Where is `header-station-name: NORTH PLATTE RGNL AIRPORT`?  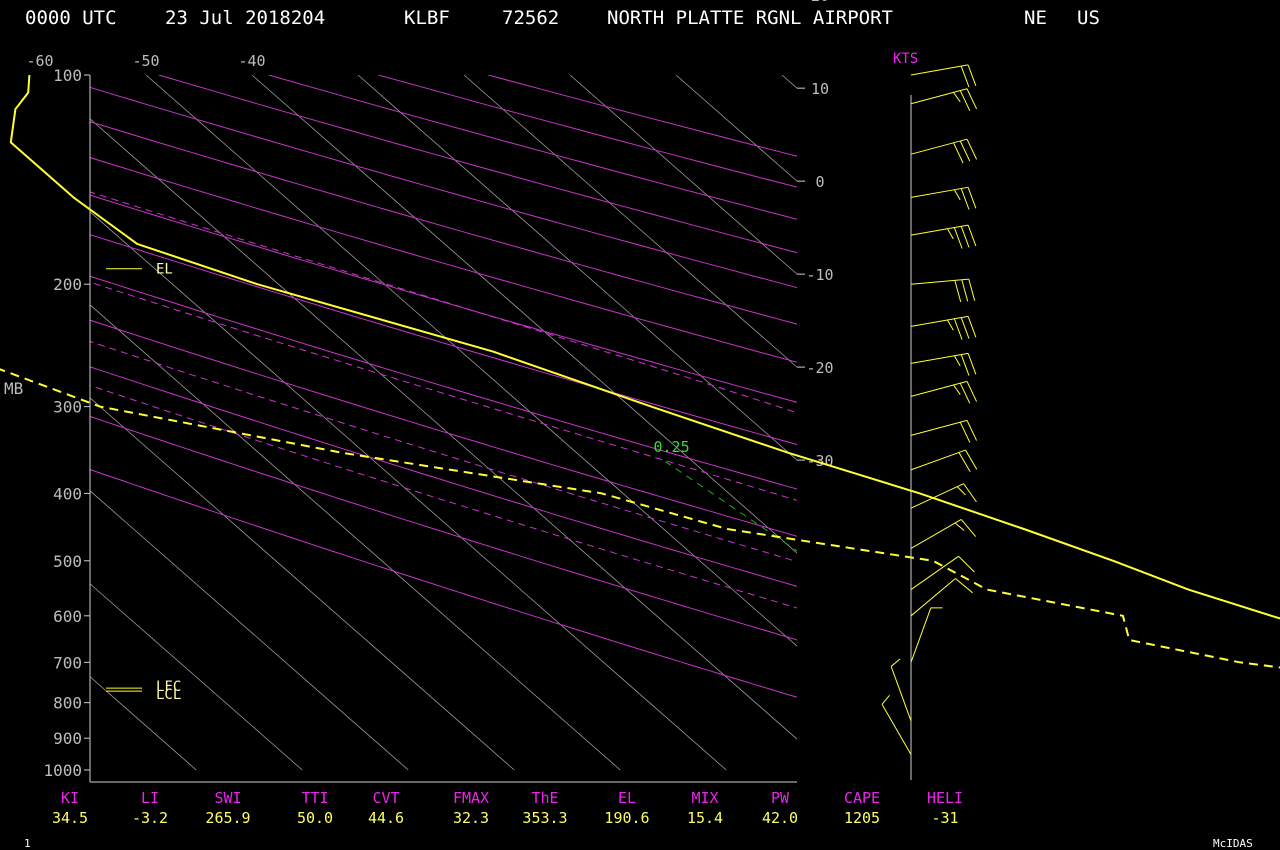
header-station-name: NORTH PLATTE RGNL AIRPORT is located at coordinates (750, 18).